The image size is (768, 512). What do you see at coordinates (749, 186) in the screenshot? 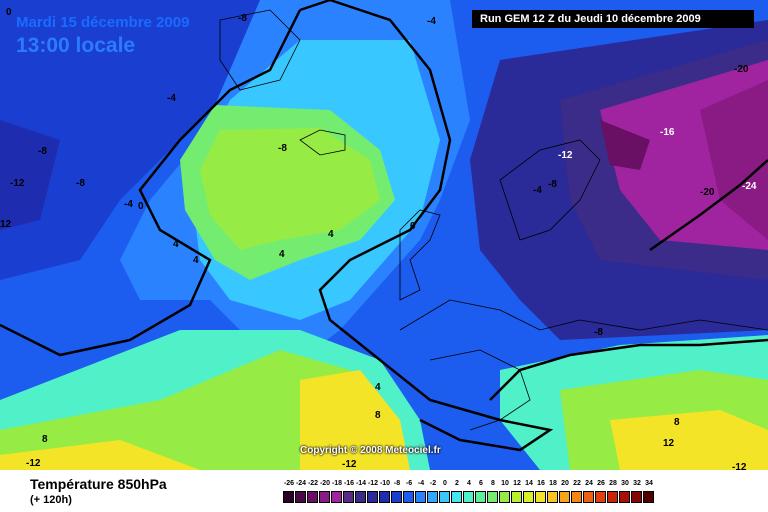
I see `contour-label: -24` at bounding box center [749, 186].